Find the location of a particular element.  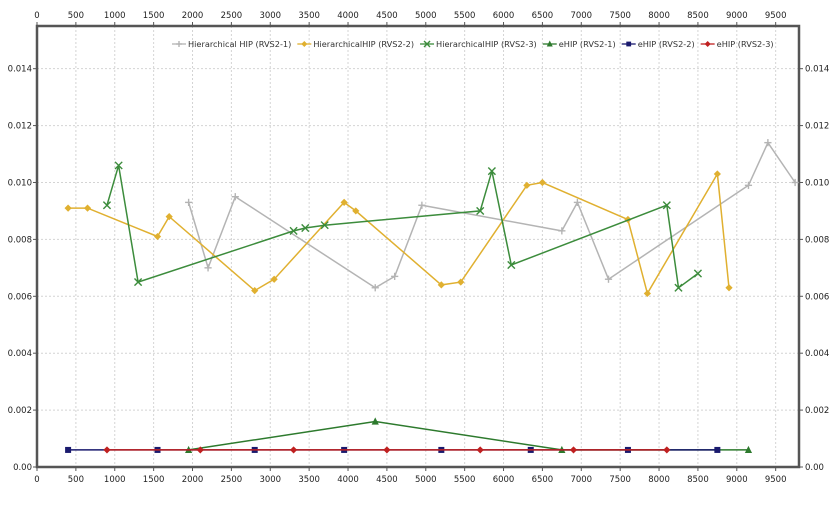

y-tick-label-right: 0.008 is located at coordinates (817, 240).